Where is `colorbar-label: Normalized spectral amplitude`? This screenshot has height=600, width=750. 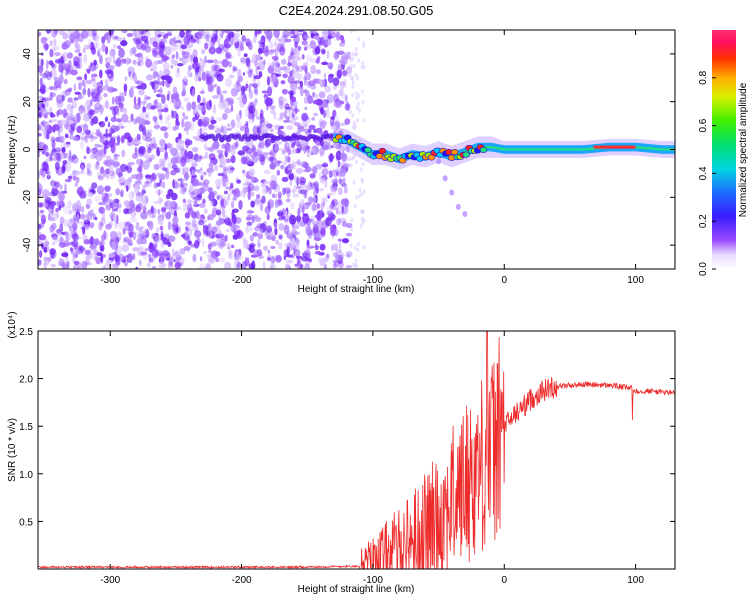 colorbar-label: Normalized spectral amplitude is located at coordinates (743, 149).